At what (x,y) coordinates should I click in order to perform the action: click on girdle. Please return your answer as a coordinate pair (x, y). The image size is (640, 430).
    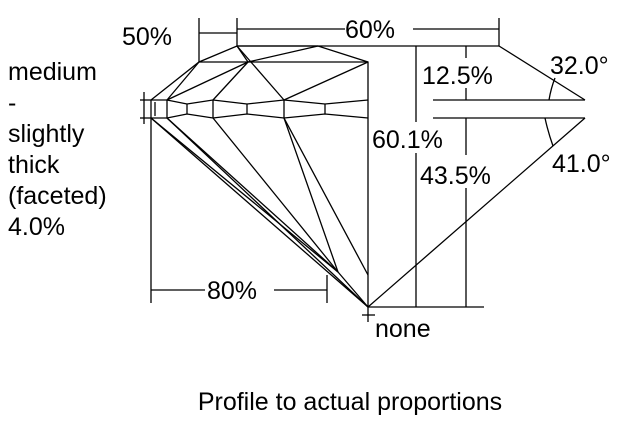
    Looking at the image, I should click on (259, 109).